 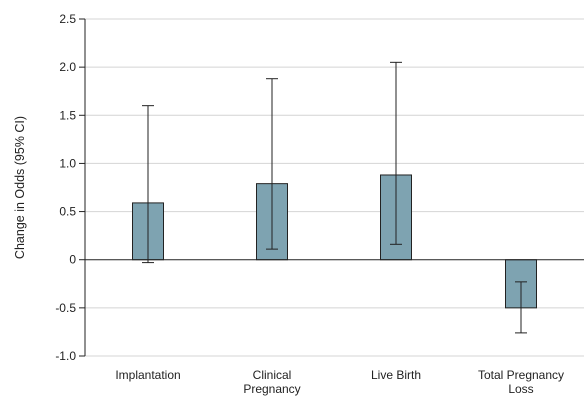 What do you see at coordinates (67, 163) in the screenshot?
I see `y-tick-label: 1.0` at bounding box center [67, 163].